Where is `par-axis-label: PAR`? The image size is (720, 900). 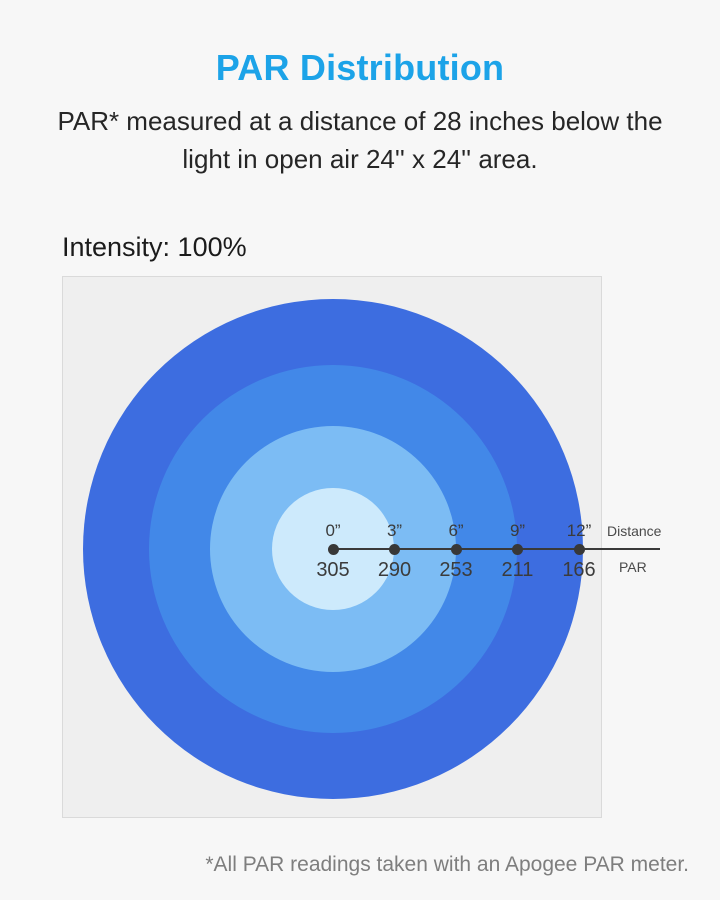
par-axis-label: PAR is located at coordinates (633, 567).